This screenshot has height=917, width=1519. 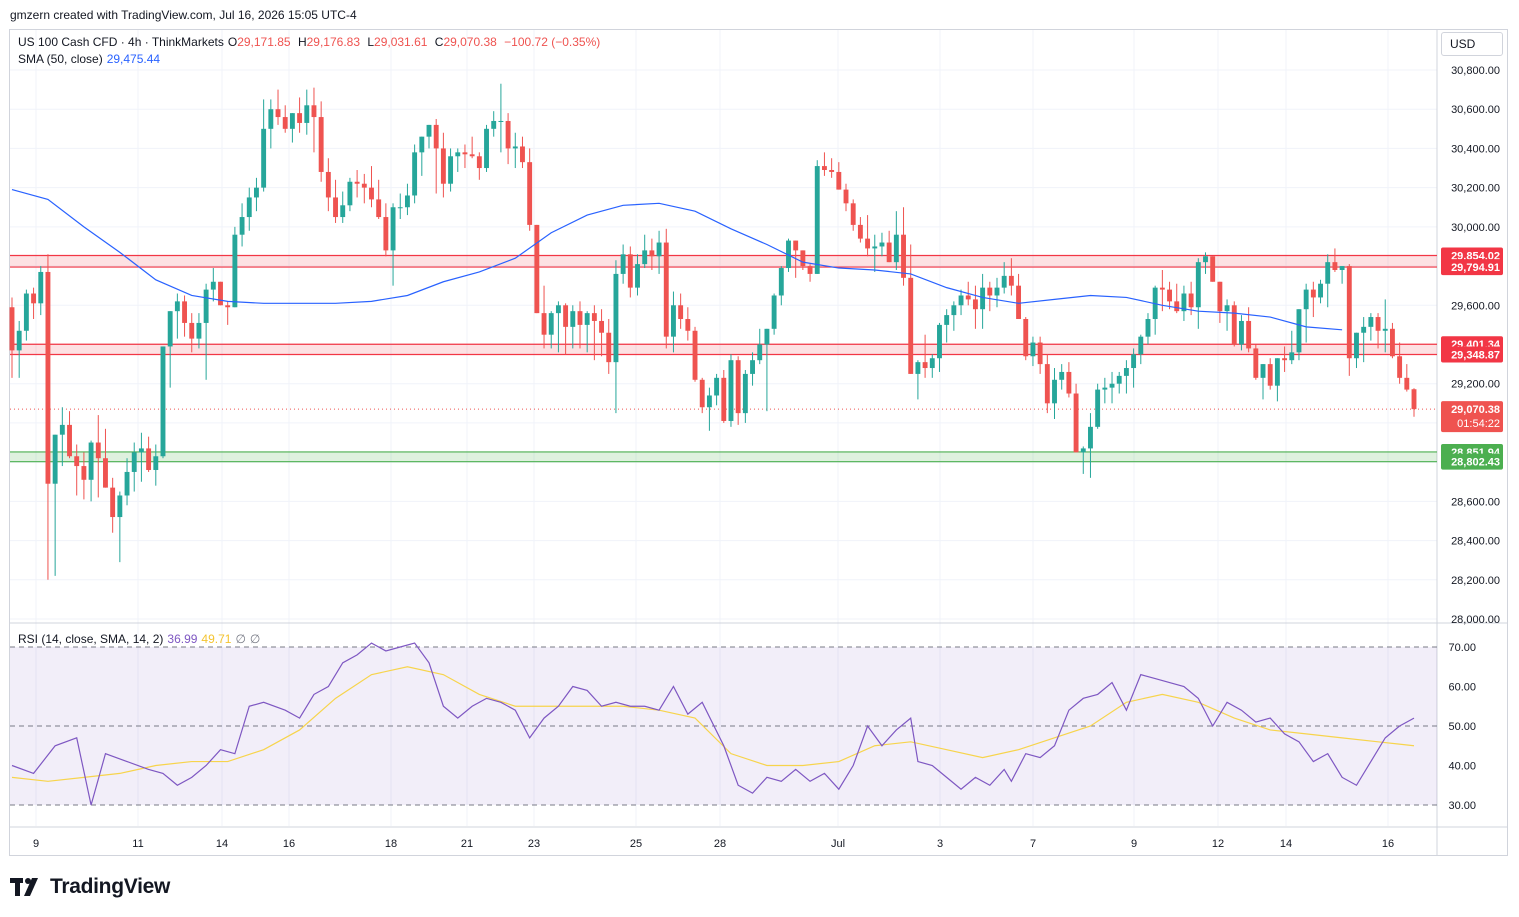 I want to click on logo-text: TradingView, so click(x=110, y=886).